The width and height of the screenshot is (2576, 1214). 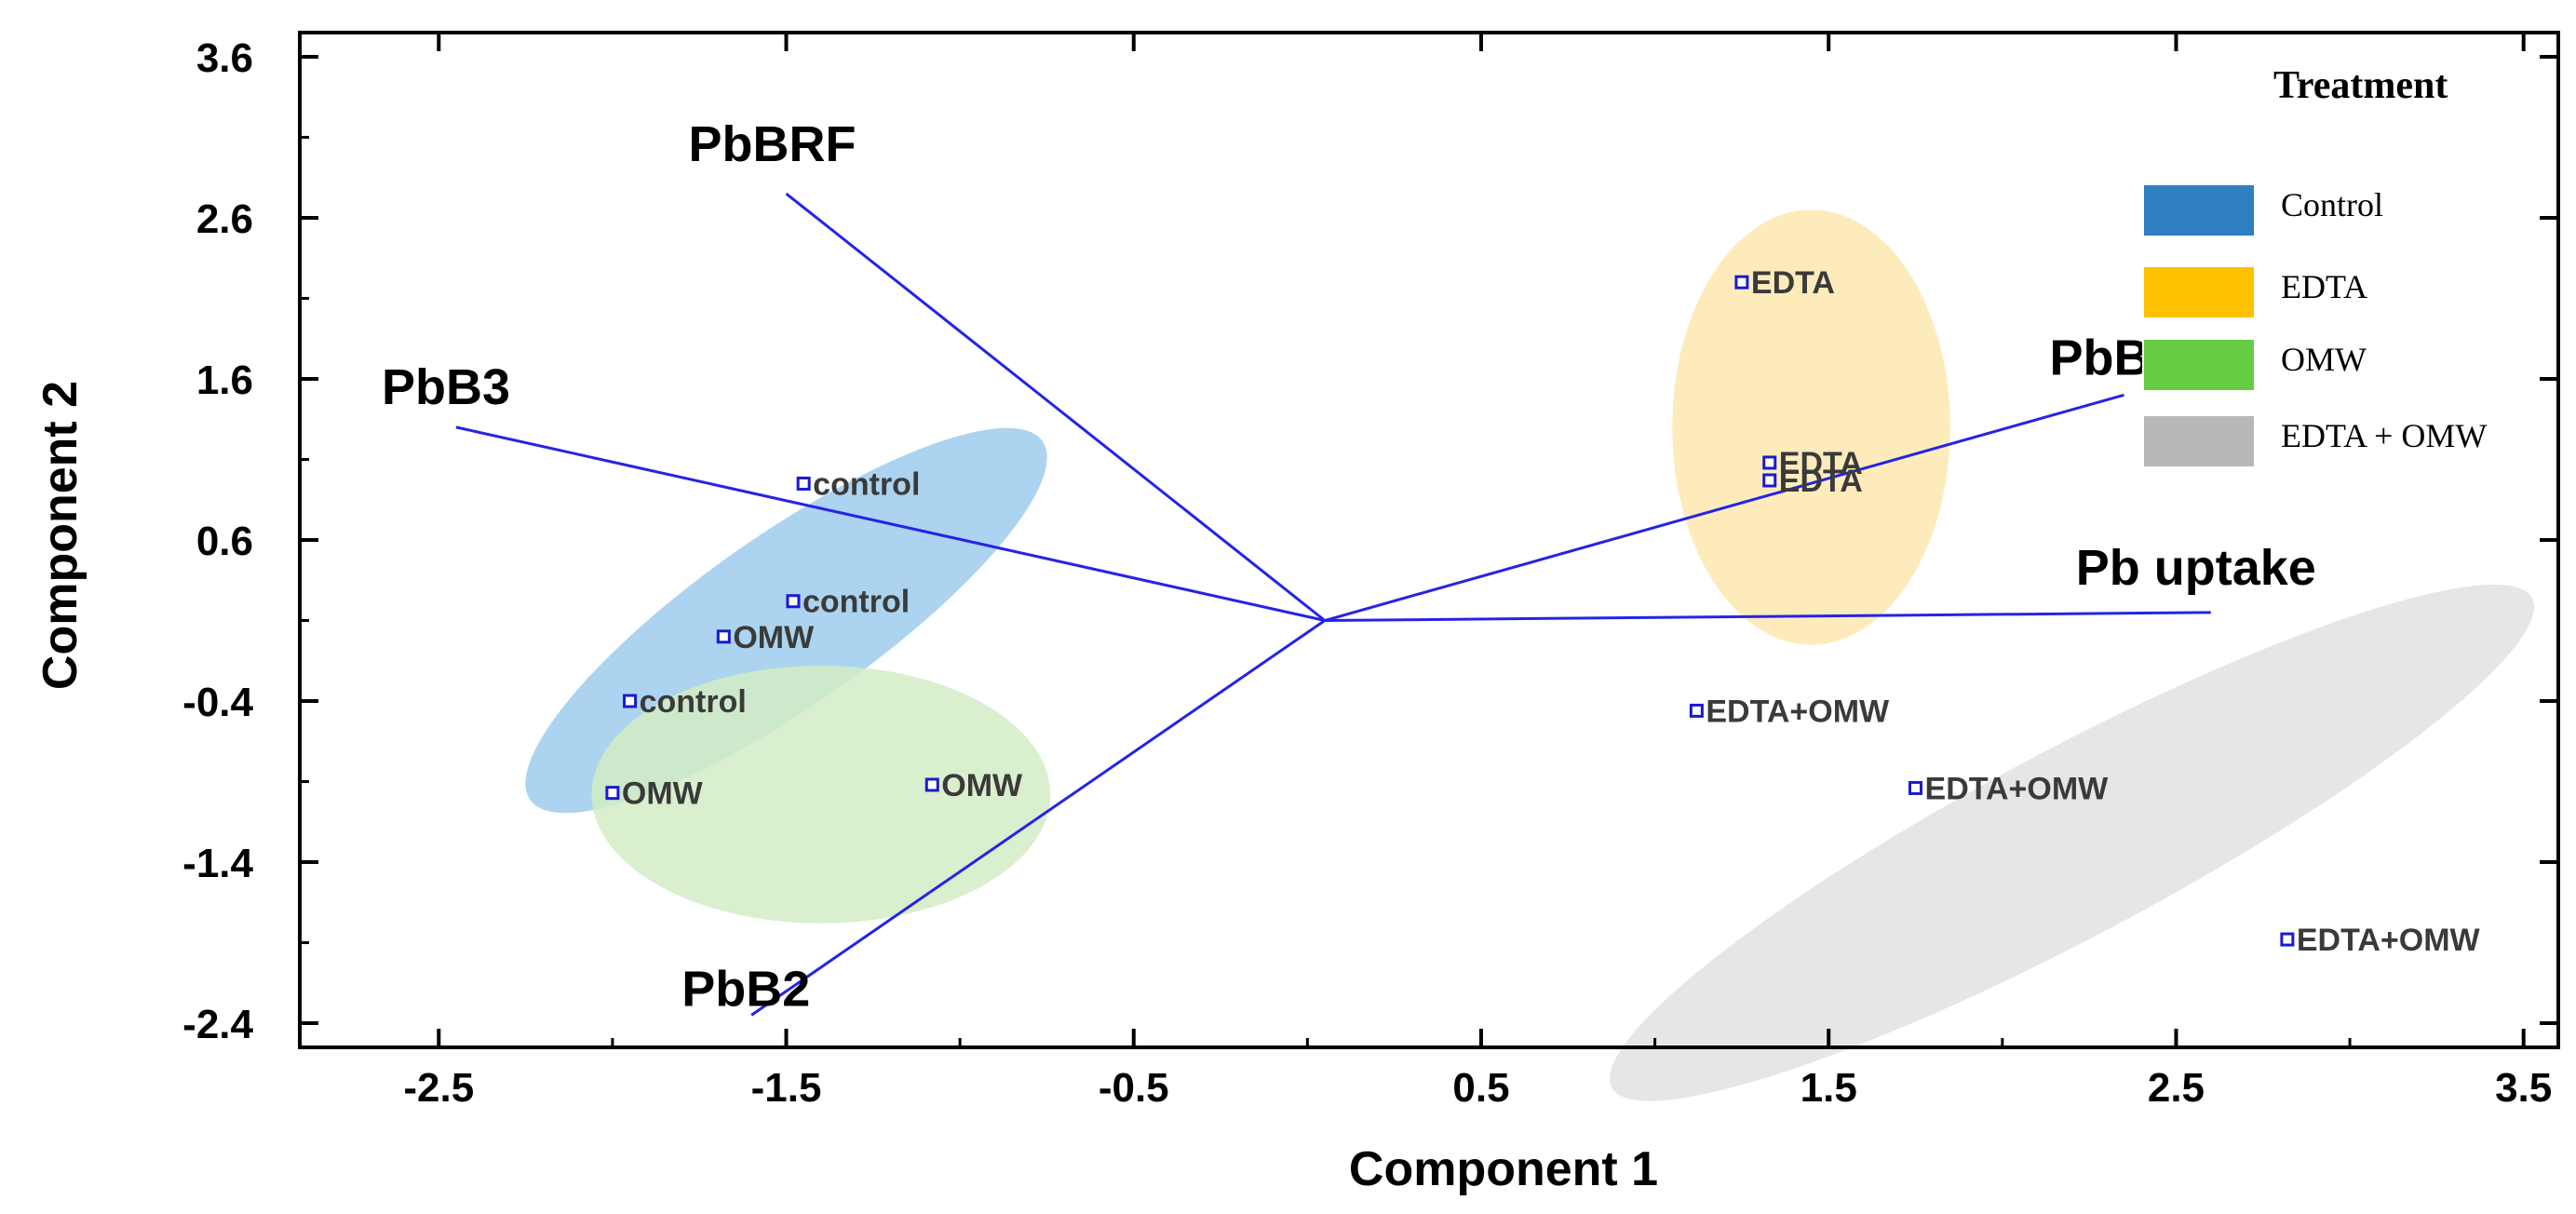 What do you see at coordinates (446, 387) in the screenshot?
I see `vector-label: PbB3` at bounding box center [446, 387].